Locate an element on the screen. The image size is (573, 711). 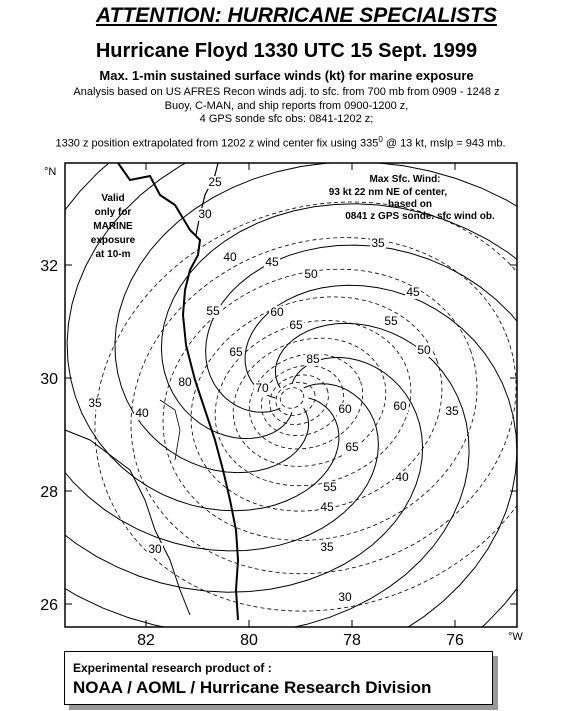
lat-unit: °N is located at coordinates (50, 172).